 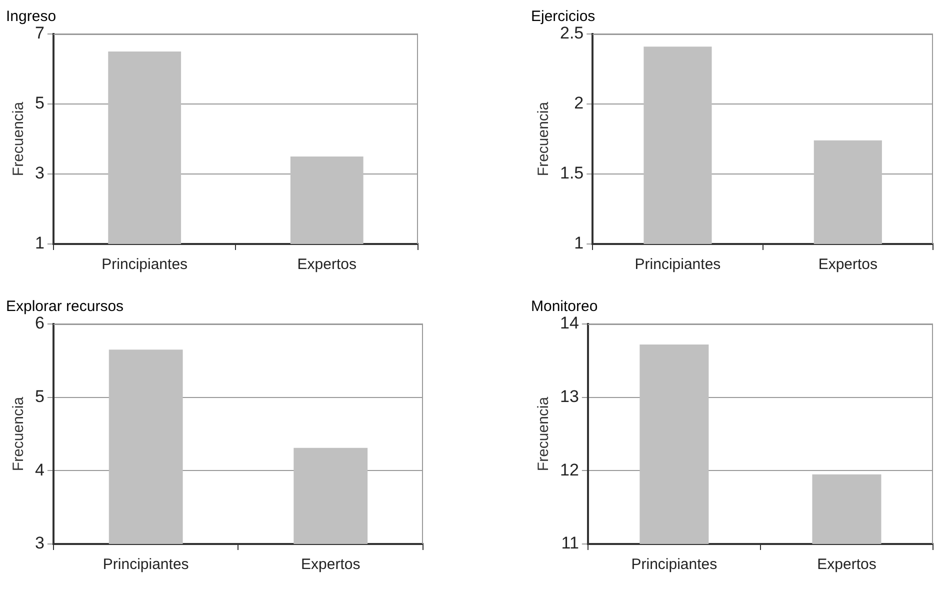 I want to click on y-tick-label: 11, so click(x=570, y=543).